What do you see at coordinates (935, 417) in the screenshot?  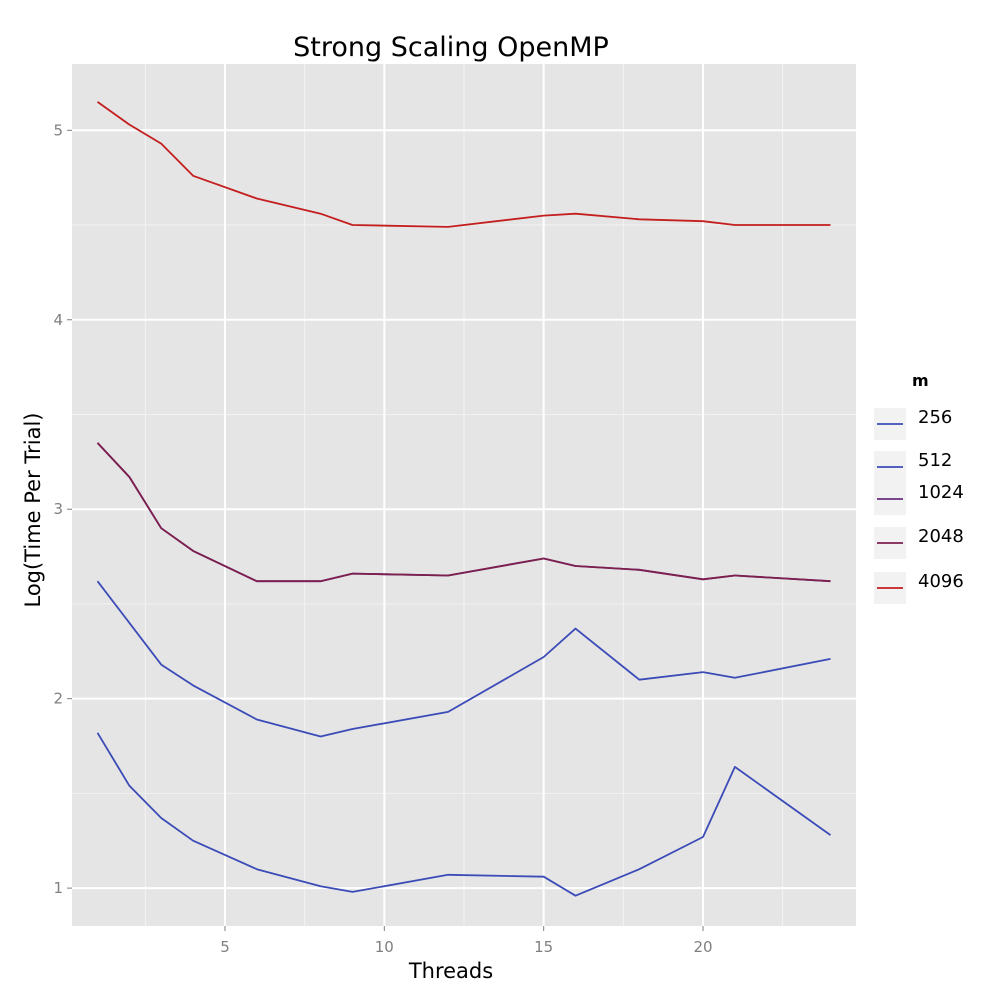 I see `legend-label-256: 256` at bounding box center [935, 417].